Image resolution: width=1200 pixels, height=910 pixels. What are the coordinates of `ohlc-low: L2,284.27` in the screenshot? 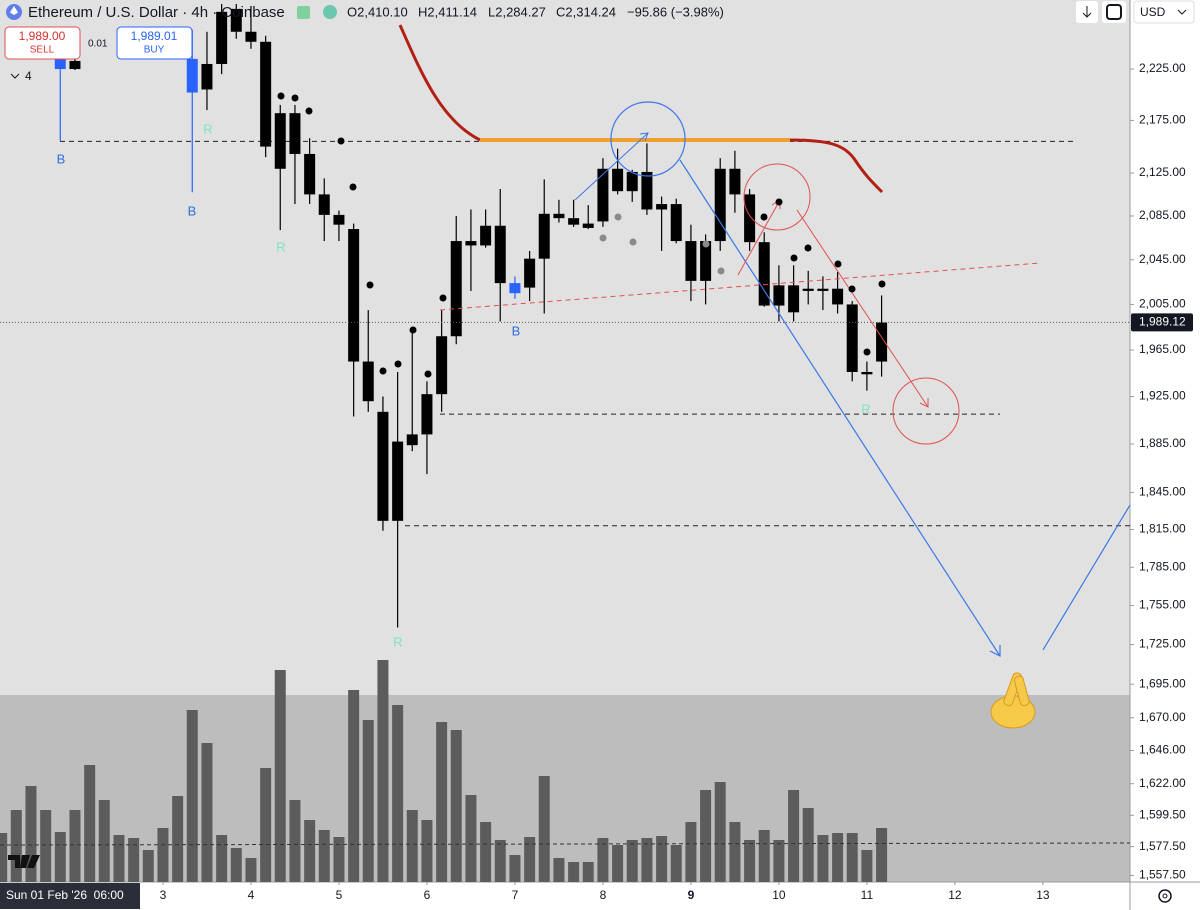 It's located at (517, 11).